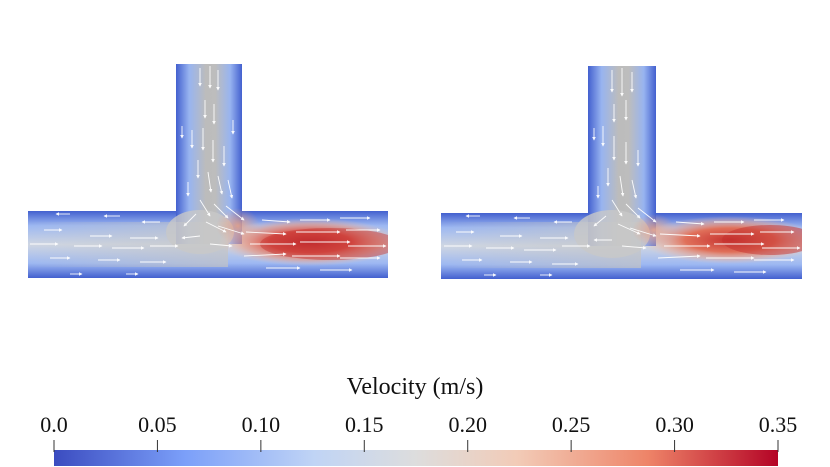  Describe the element at coordinates (261, 424) in the screenshot. I see `colorbar-tick-label: 0.10` at that location.